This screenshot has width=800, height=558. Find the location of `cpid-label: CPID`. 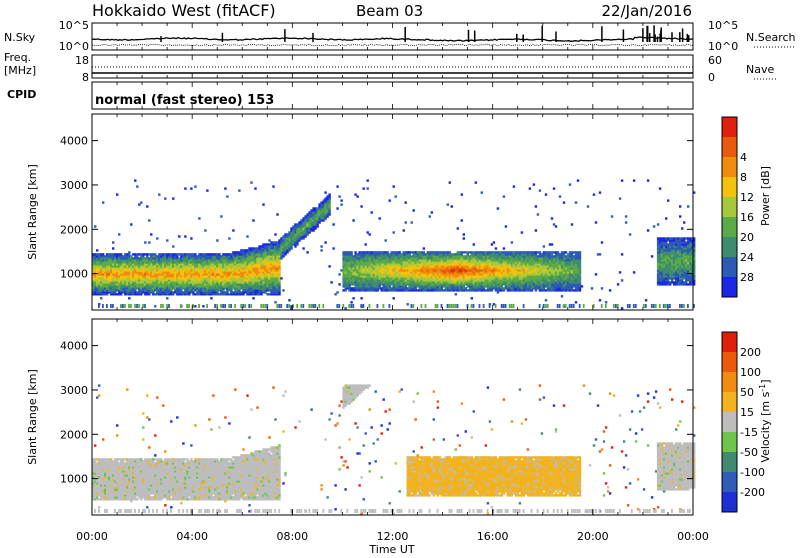

cpid-label: CPID is located at coordinates (21, 94).